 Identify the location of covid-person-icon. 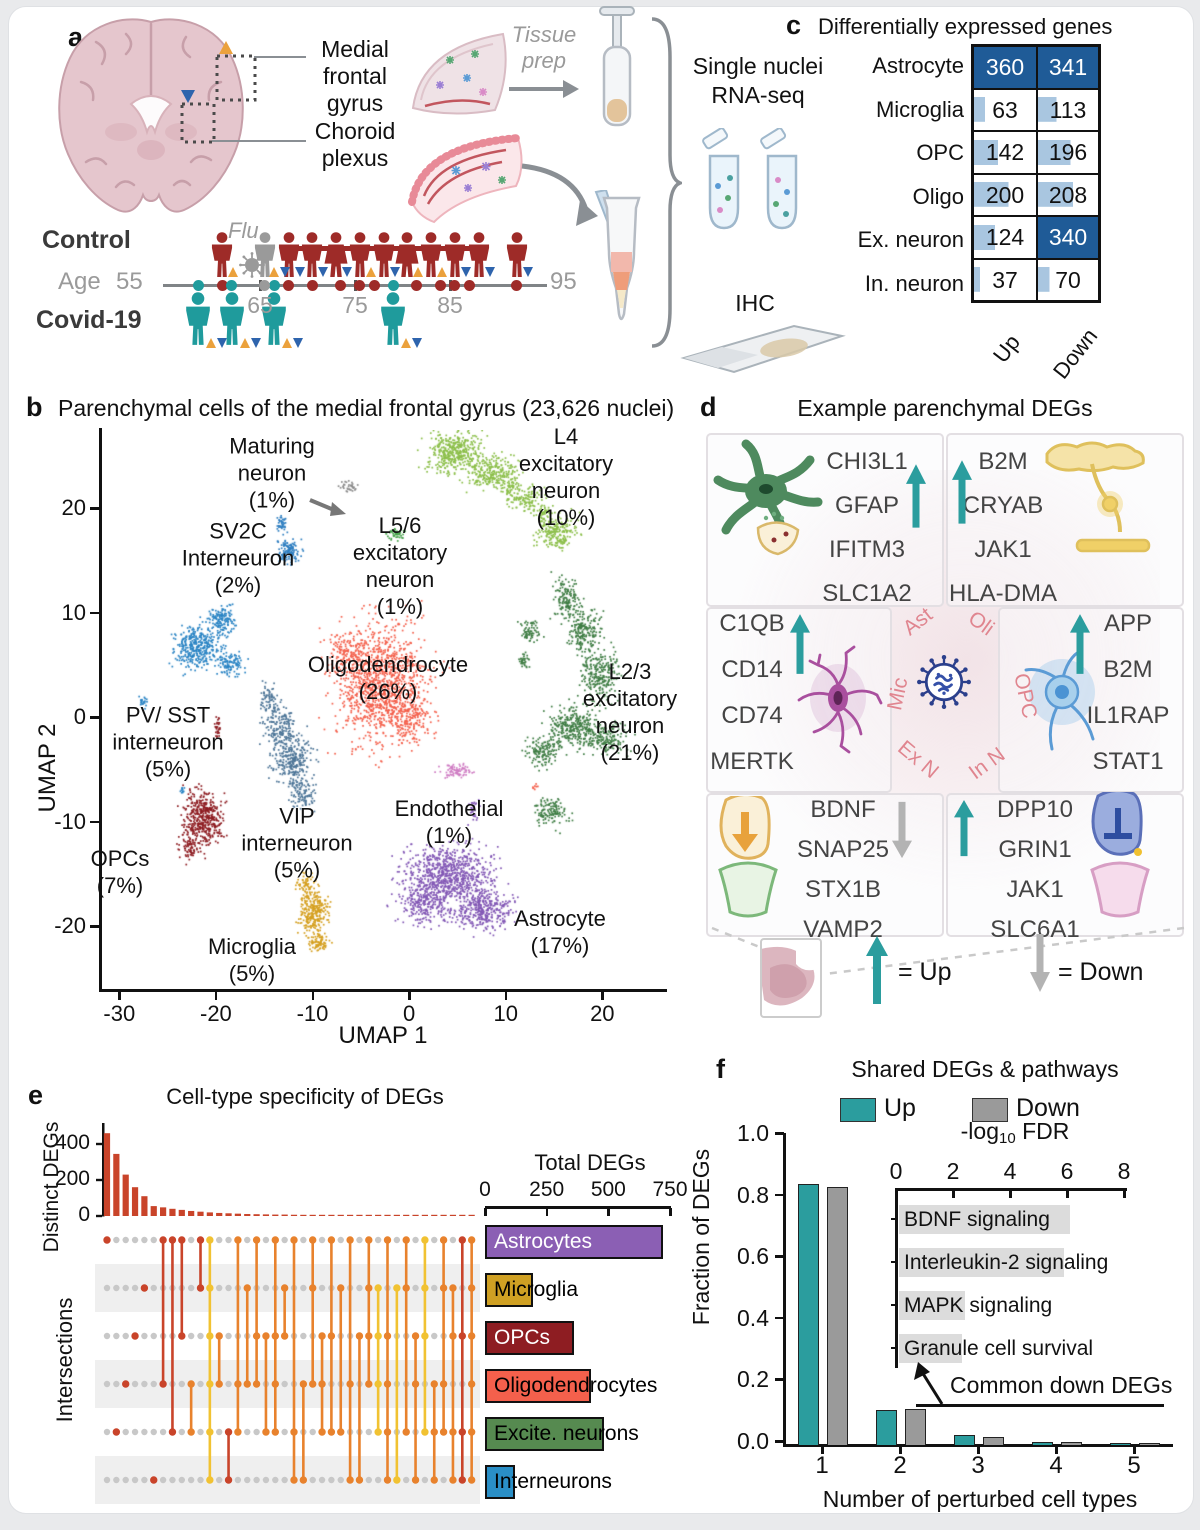
(393, 319).